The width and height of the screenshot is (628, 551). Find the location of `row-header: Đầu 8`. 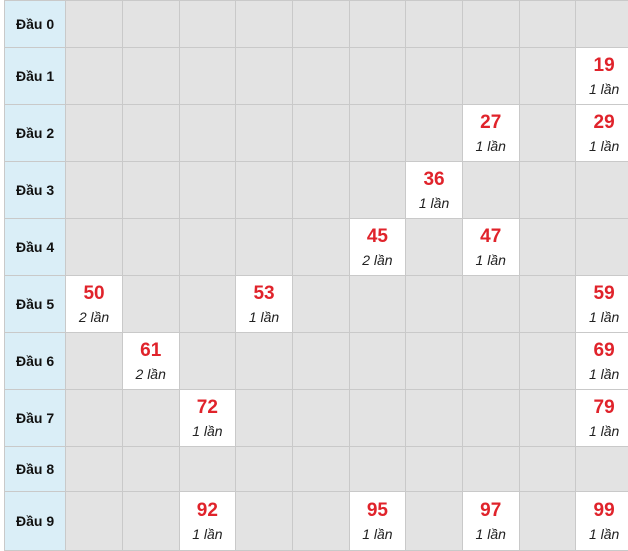

row-header: Đầu 8 is located at coordinates (35, 469).